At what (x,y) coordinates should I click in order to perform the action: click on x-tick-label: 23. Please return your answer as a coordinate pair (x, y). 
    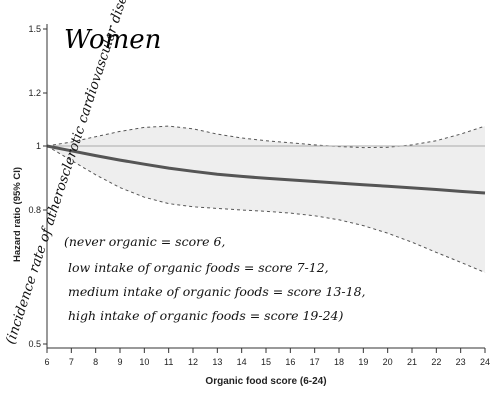
    Looking at the image, I should click on (461, 362).